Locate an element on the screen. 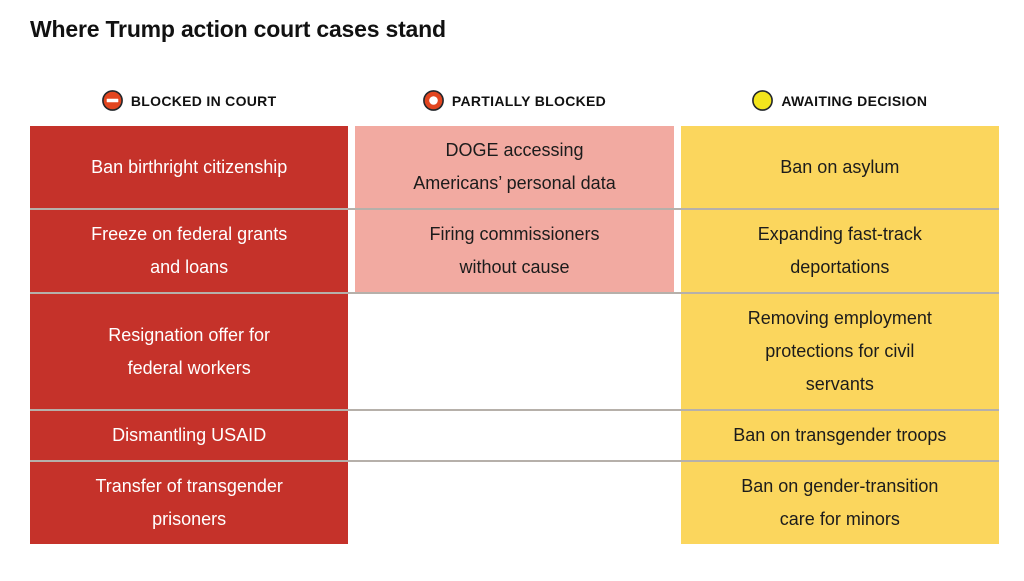  legend-label: PARTIALLY BLOCKED is located at coordinates (529, 100).